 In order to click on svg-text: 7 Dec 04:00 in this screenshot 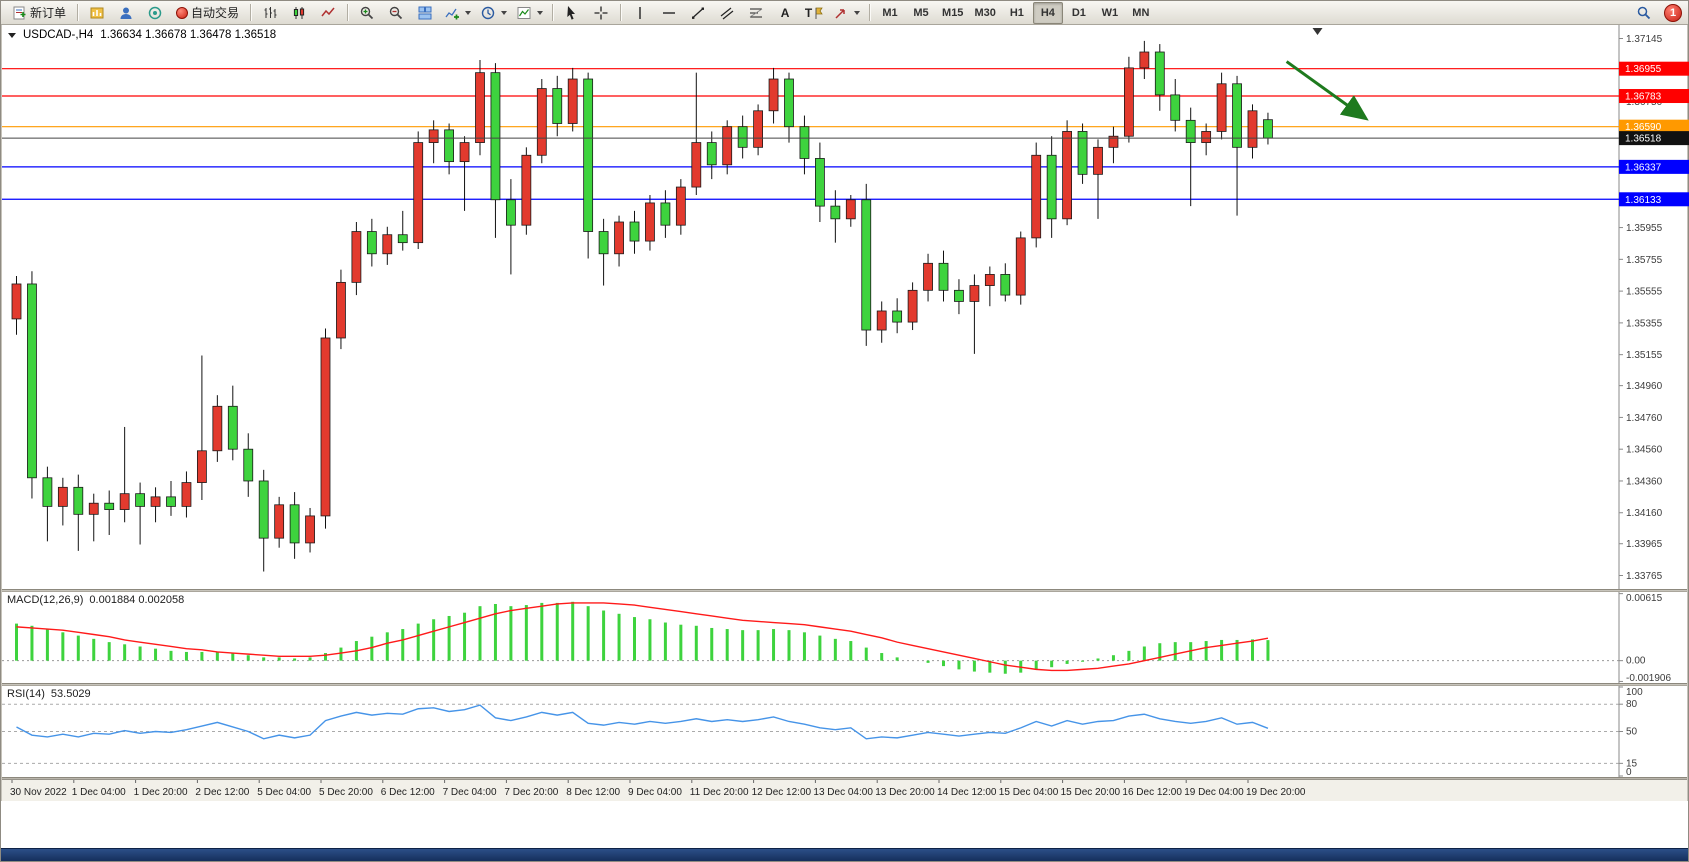, I will do `click(470, 792)`.